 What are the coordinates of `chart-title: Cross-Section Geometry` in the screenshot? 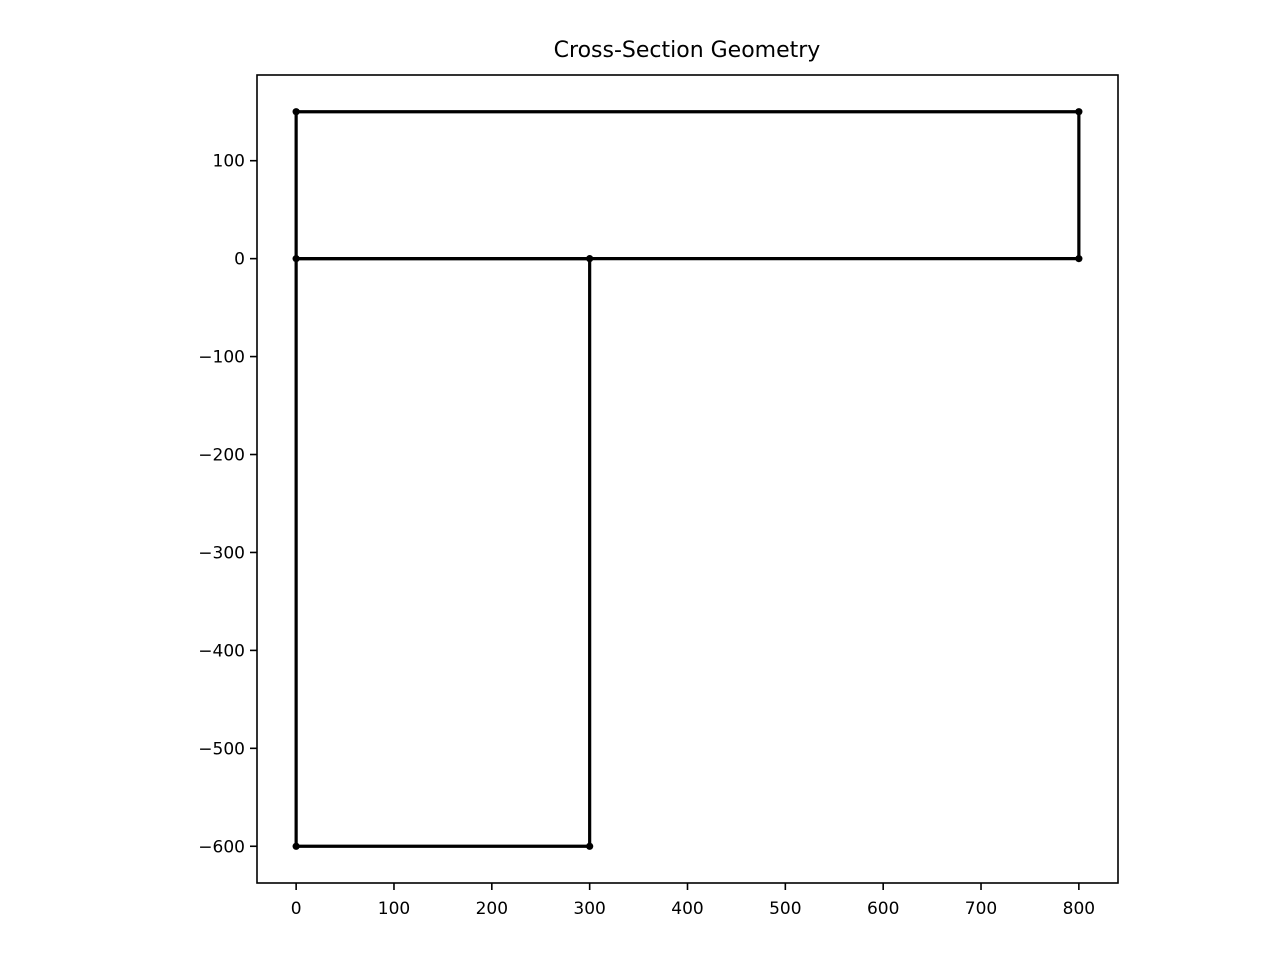 It's located at (687, 50).